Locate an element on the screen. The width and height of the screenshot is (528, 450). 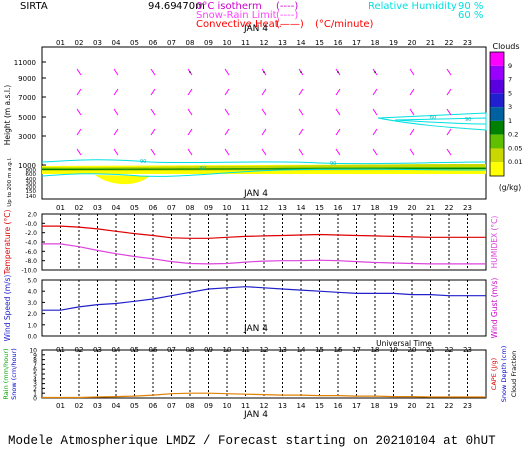
clouds-legend-level: 7 is located at coordinates (510, 80).